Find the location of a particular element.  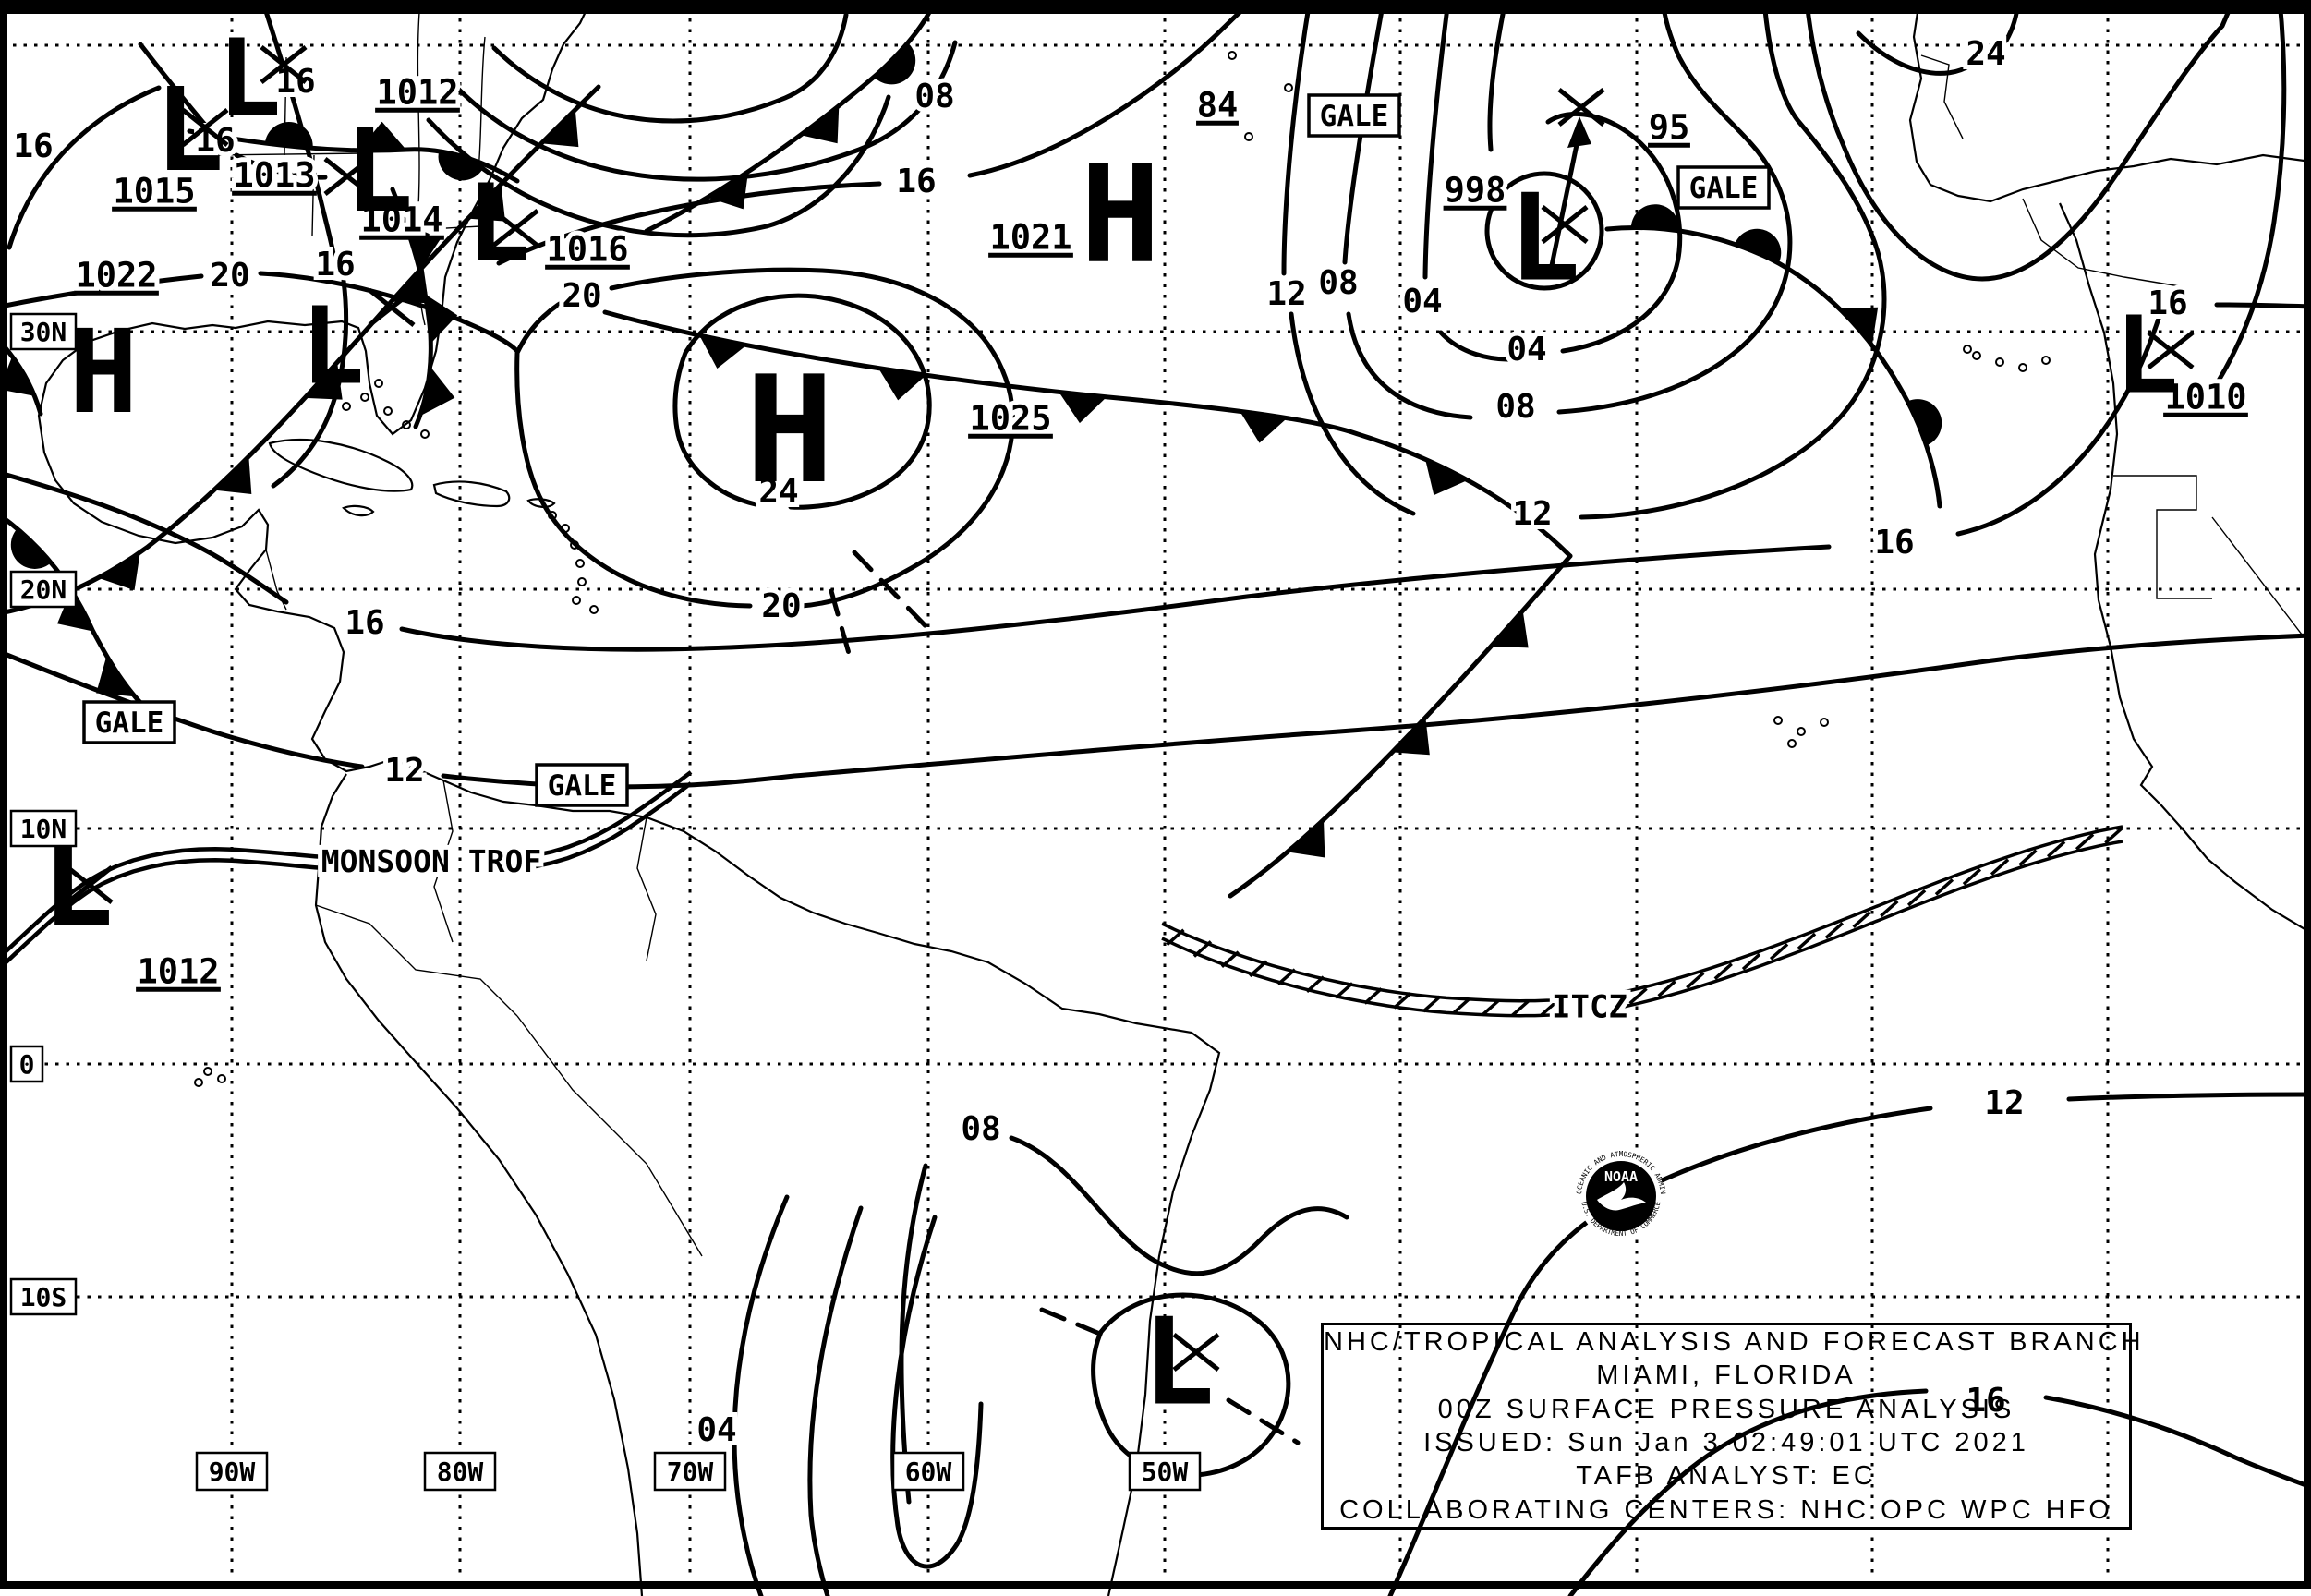

credit-line: ISSUED: Sun Jan 3 02:49:01 UTC 2021 is located at coordinates (1726, 1442).